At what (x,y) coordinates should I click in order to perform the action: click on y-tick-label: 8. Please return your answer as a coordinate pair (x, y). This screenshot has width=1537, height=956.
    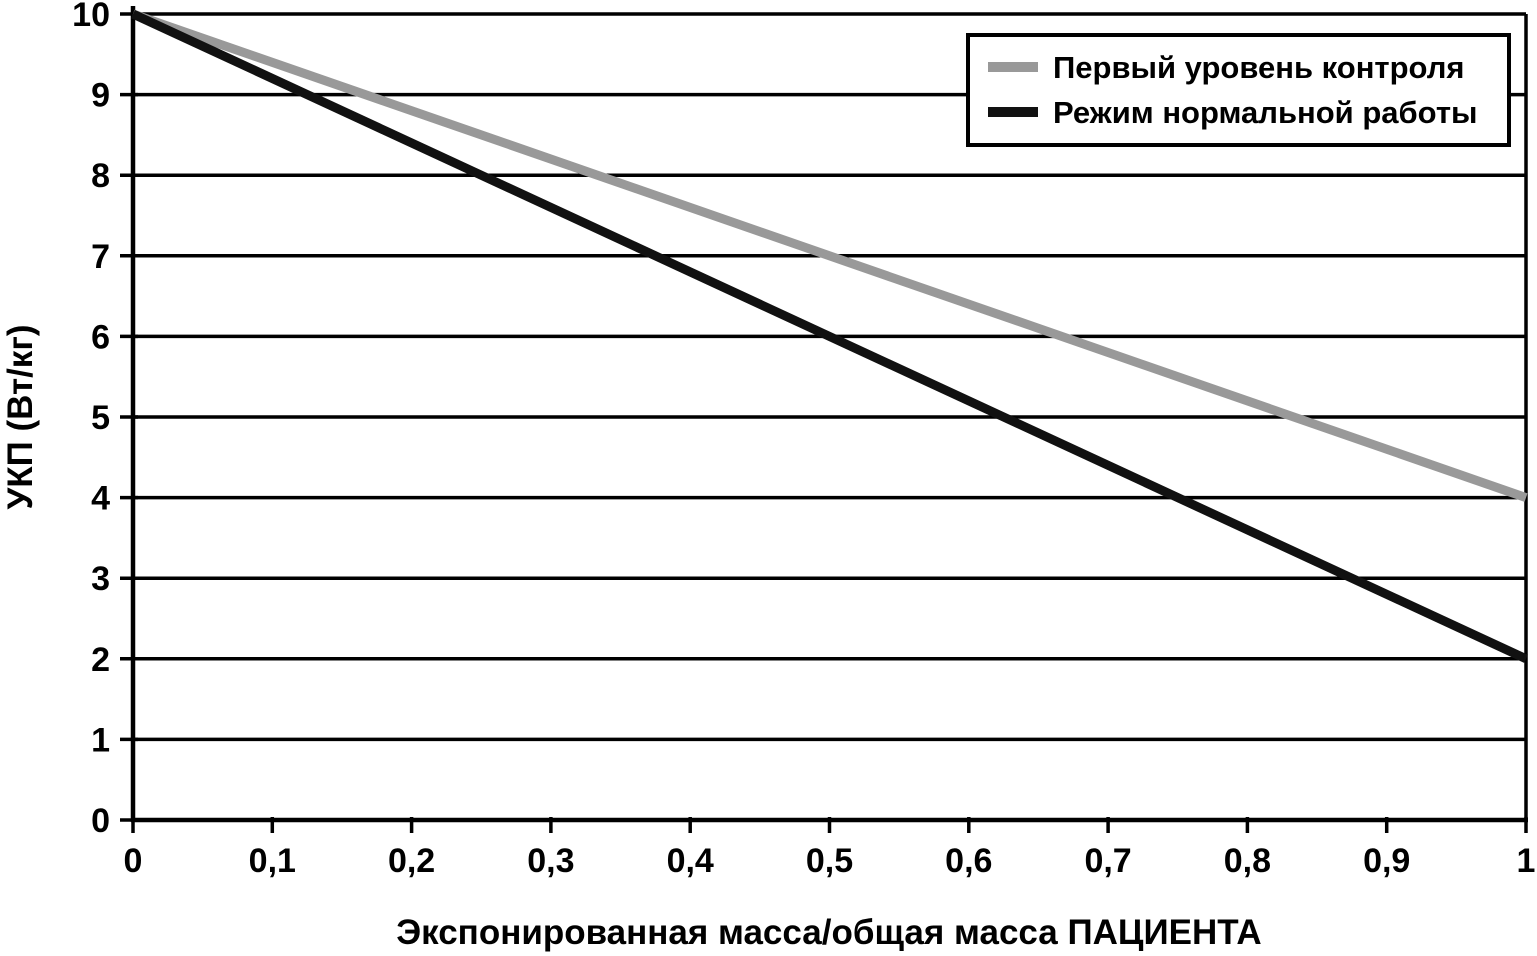
    Looking at the image, I should click on (100, 176).